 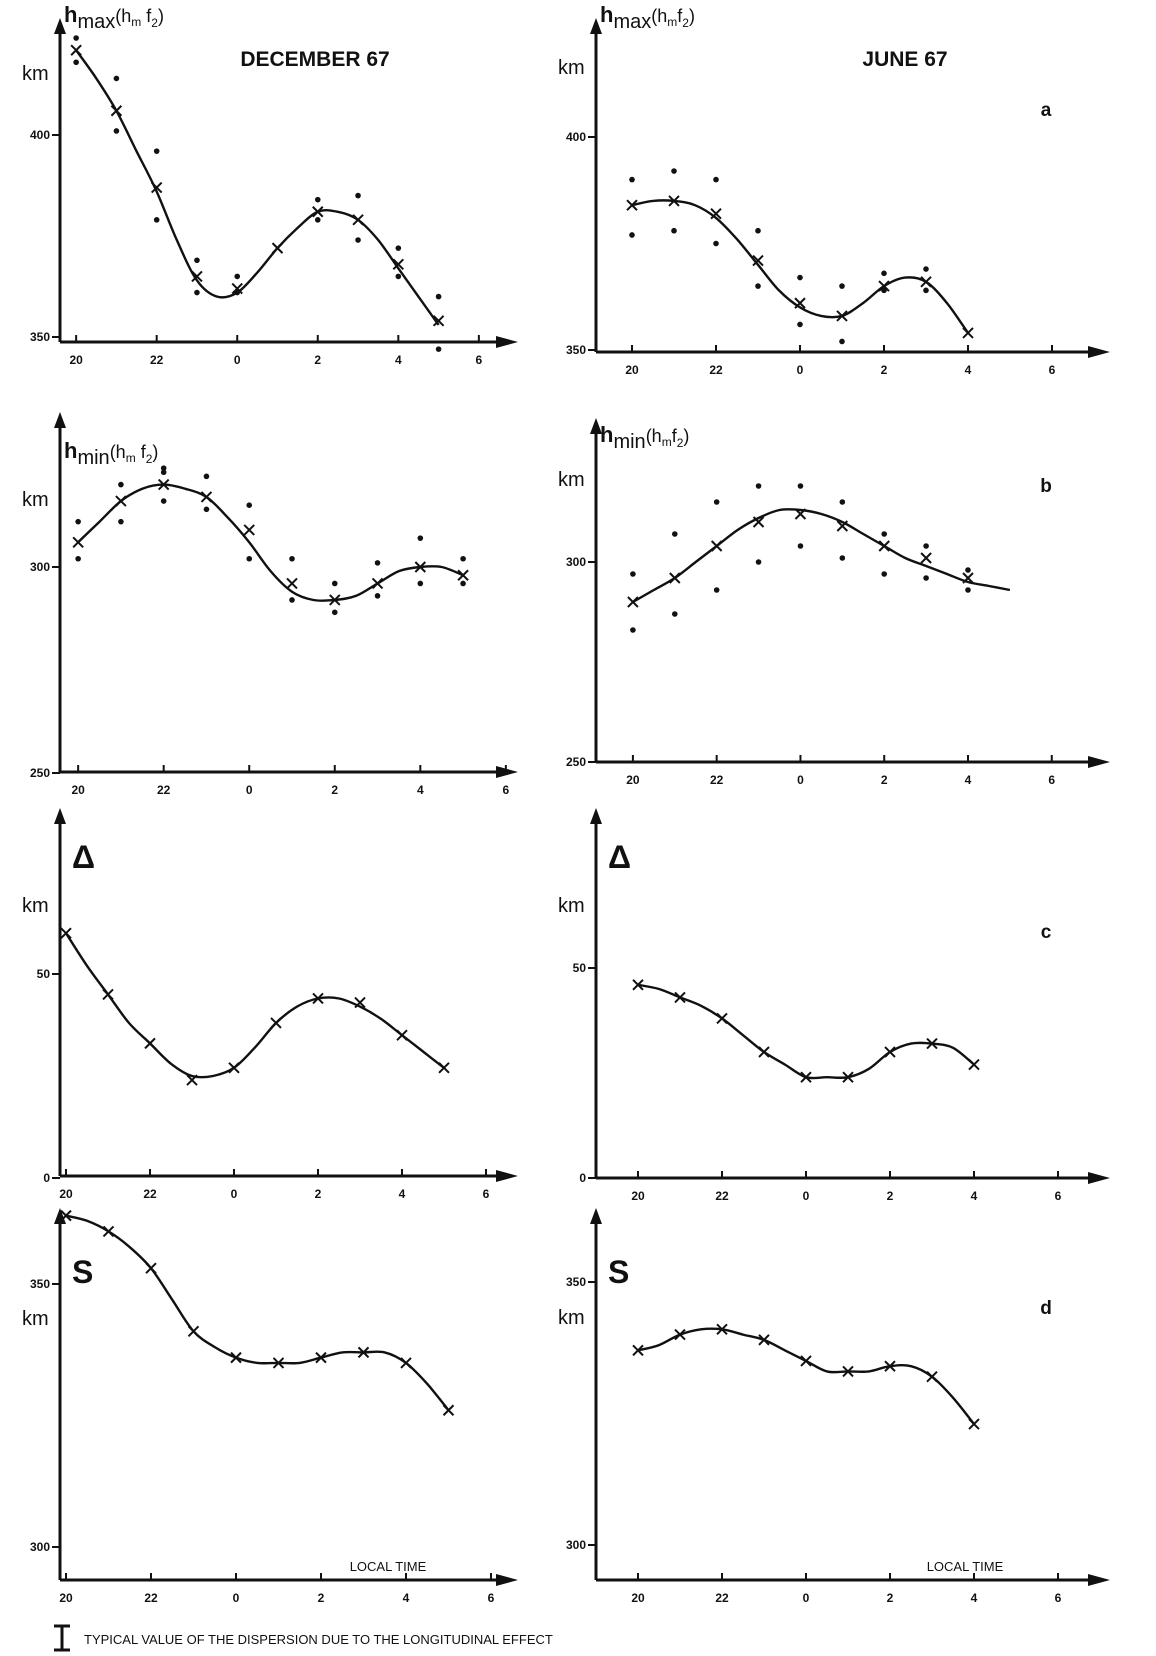 What do you see at coordinates (161, 16) in the screenshot?
I see `y-axis-label-part: )` at bounding box center [161, 16].